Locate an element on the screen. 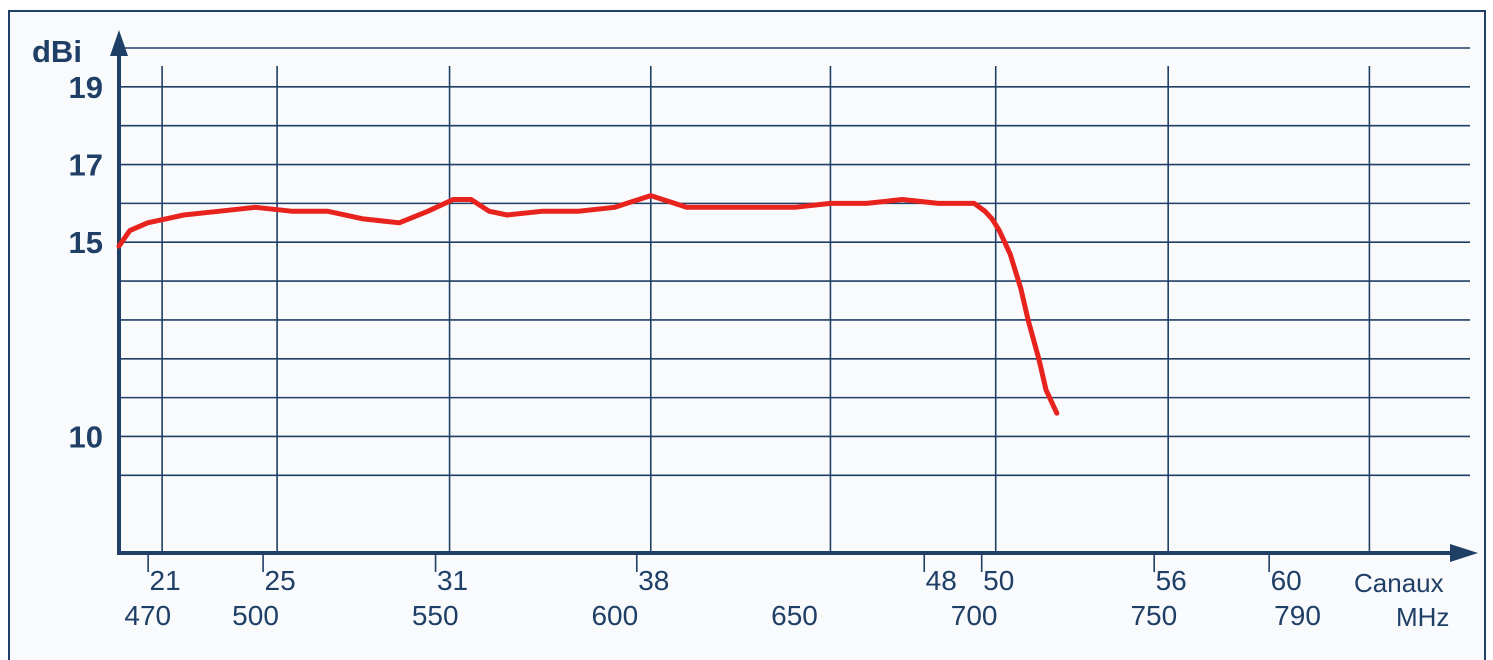  channel-tick-label: 21 is located at coordinates (165, 580).